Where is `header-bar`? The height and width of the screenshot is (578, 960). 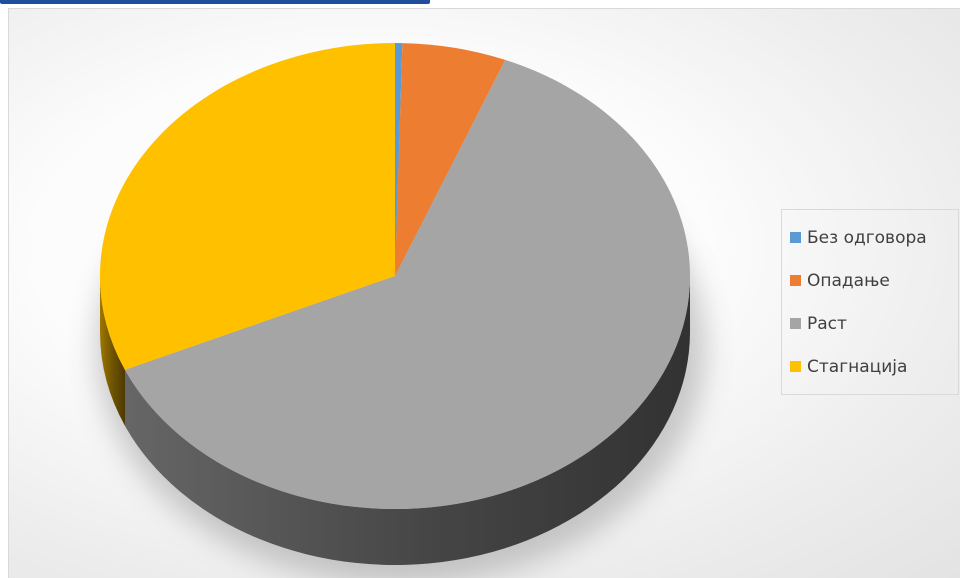
header-bar is located at coordinates (215, 2).